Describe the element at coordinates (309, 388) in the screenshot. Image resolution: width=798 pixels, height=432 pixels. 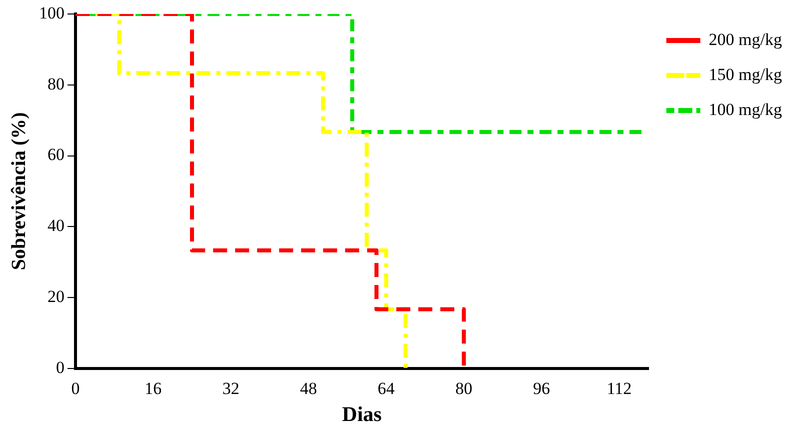
I see `x-tick-label: 48` at that location.